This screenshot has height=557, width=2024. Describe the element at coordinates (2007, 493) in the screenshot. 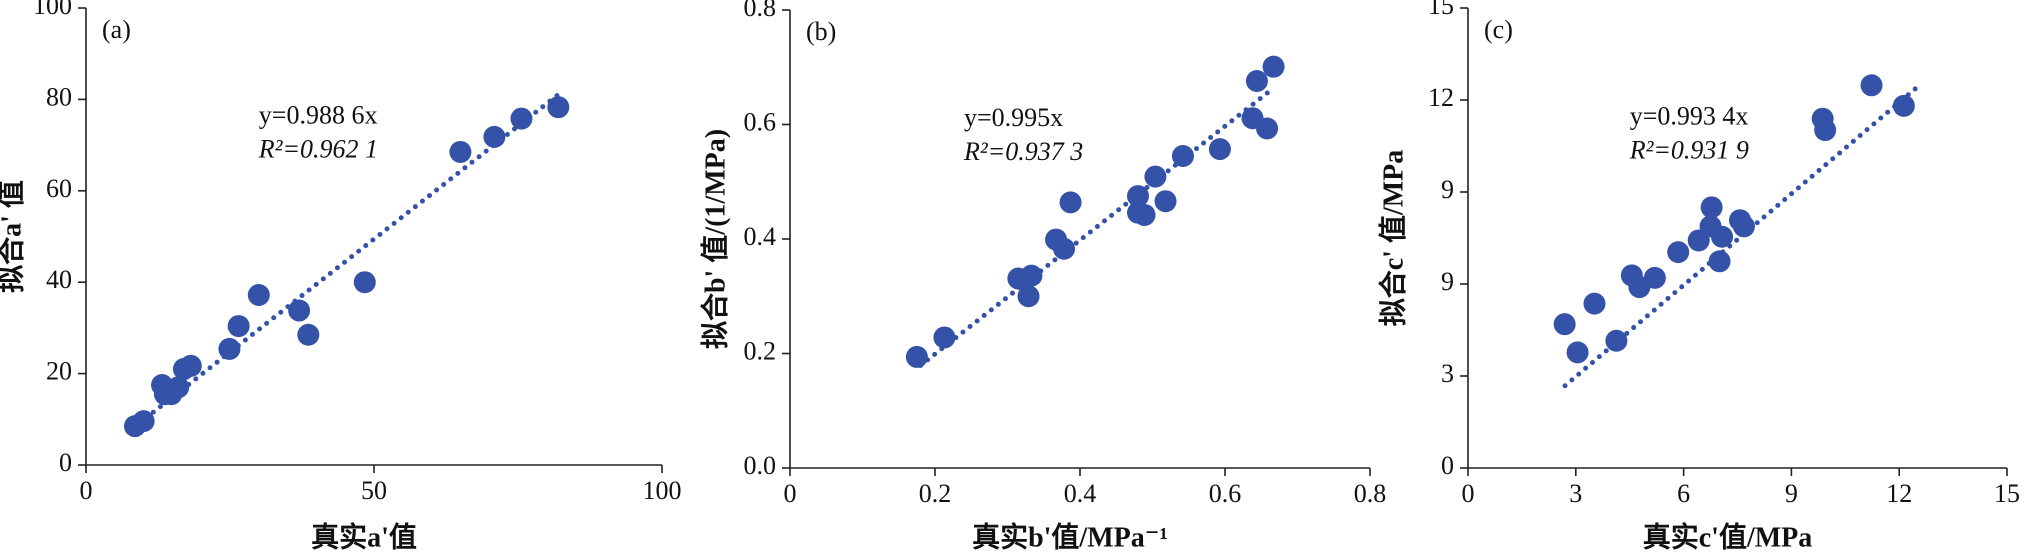

I see `x-tick-label: 15` at that location.